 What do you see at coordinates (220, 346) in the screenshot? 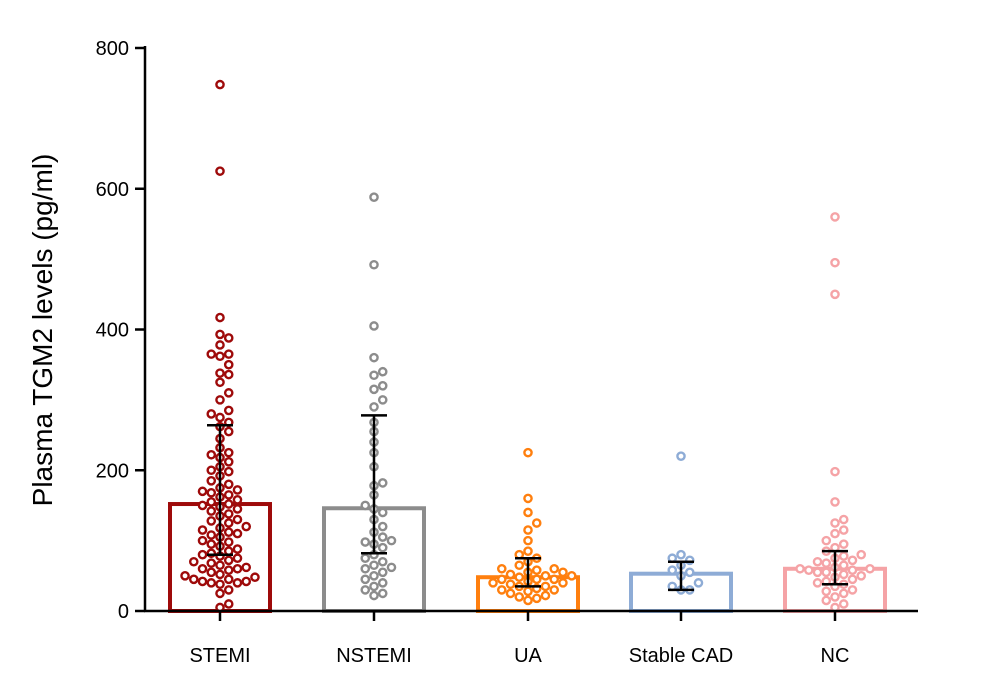
I see `series-stemi` at bounding box center [220, 346].